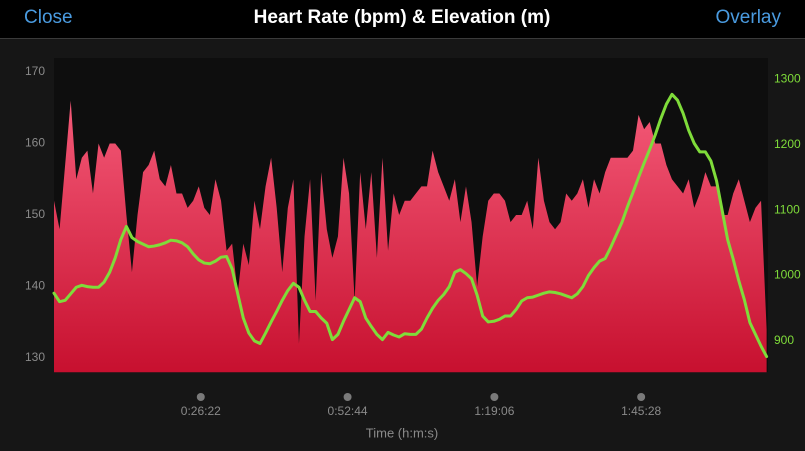  What do you see at coordinates (787, 144) in the screenshot?
I see `y2-tick-label: 1200` at bounding box center [787, 144].